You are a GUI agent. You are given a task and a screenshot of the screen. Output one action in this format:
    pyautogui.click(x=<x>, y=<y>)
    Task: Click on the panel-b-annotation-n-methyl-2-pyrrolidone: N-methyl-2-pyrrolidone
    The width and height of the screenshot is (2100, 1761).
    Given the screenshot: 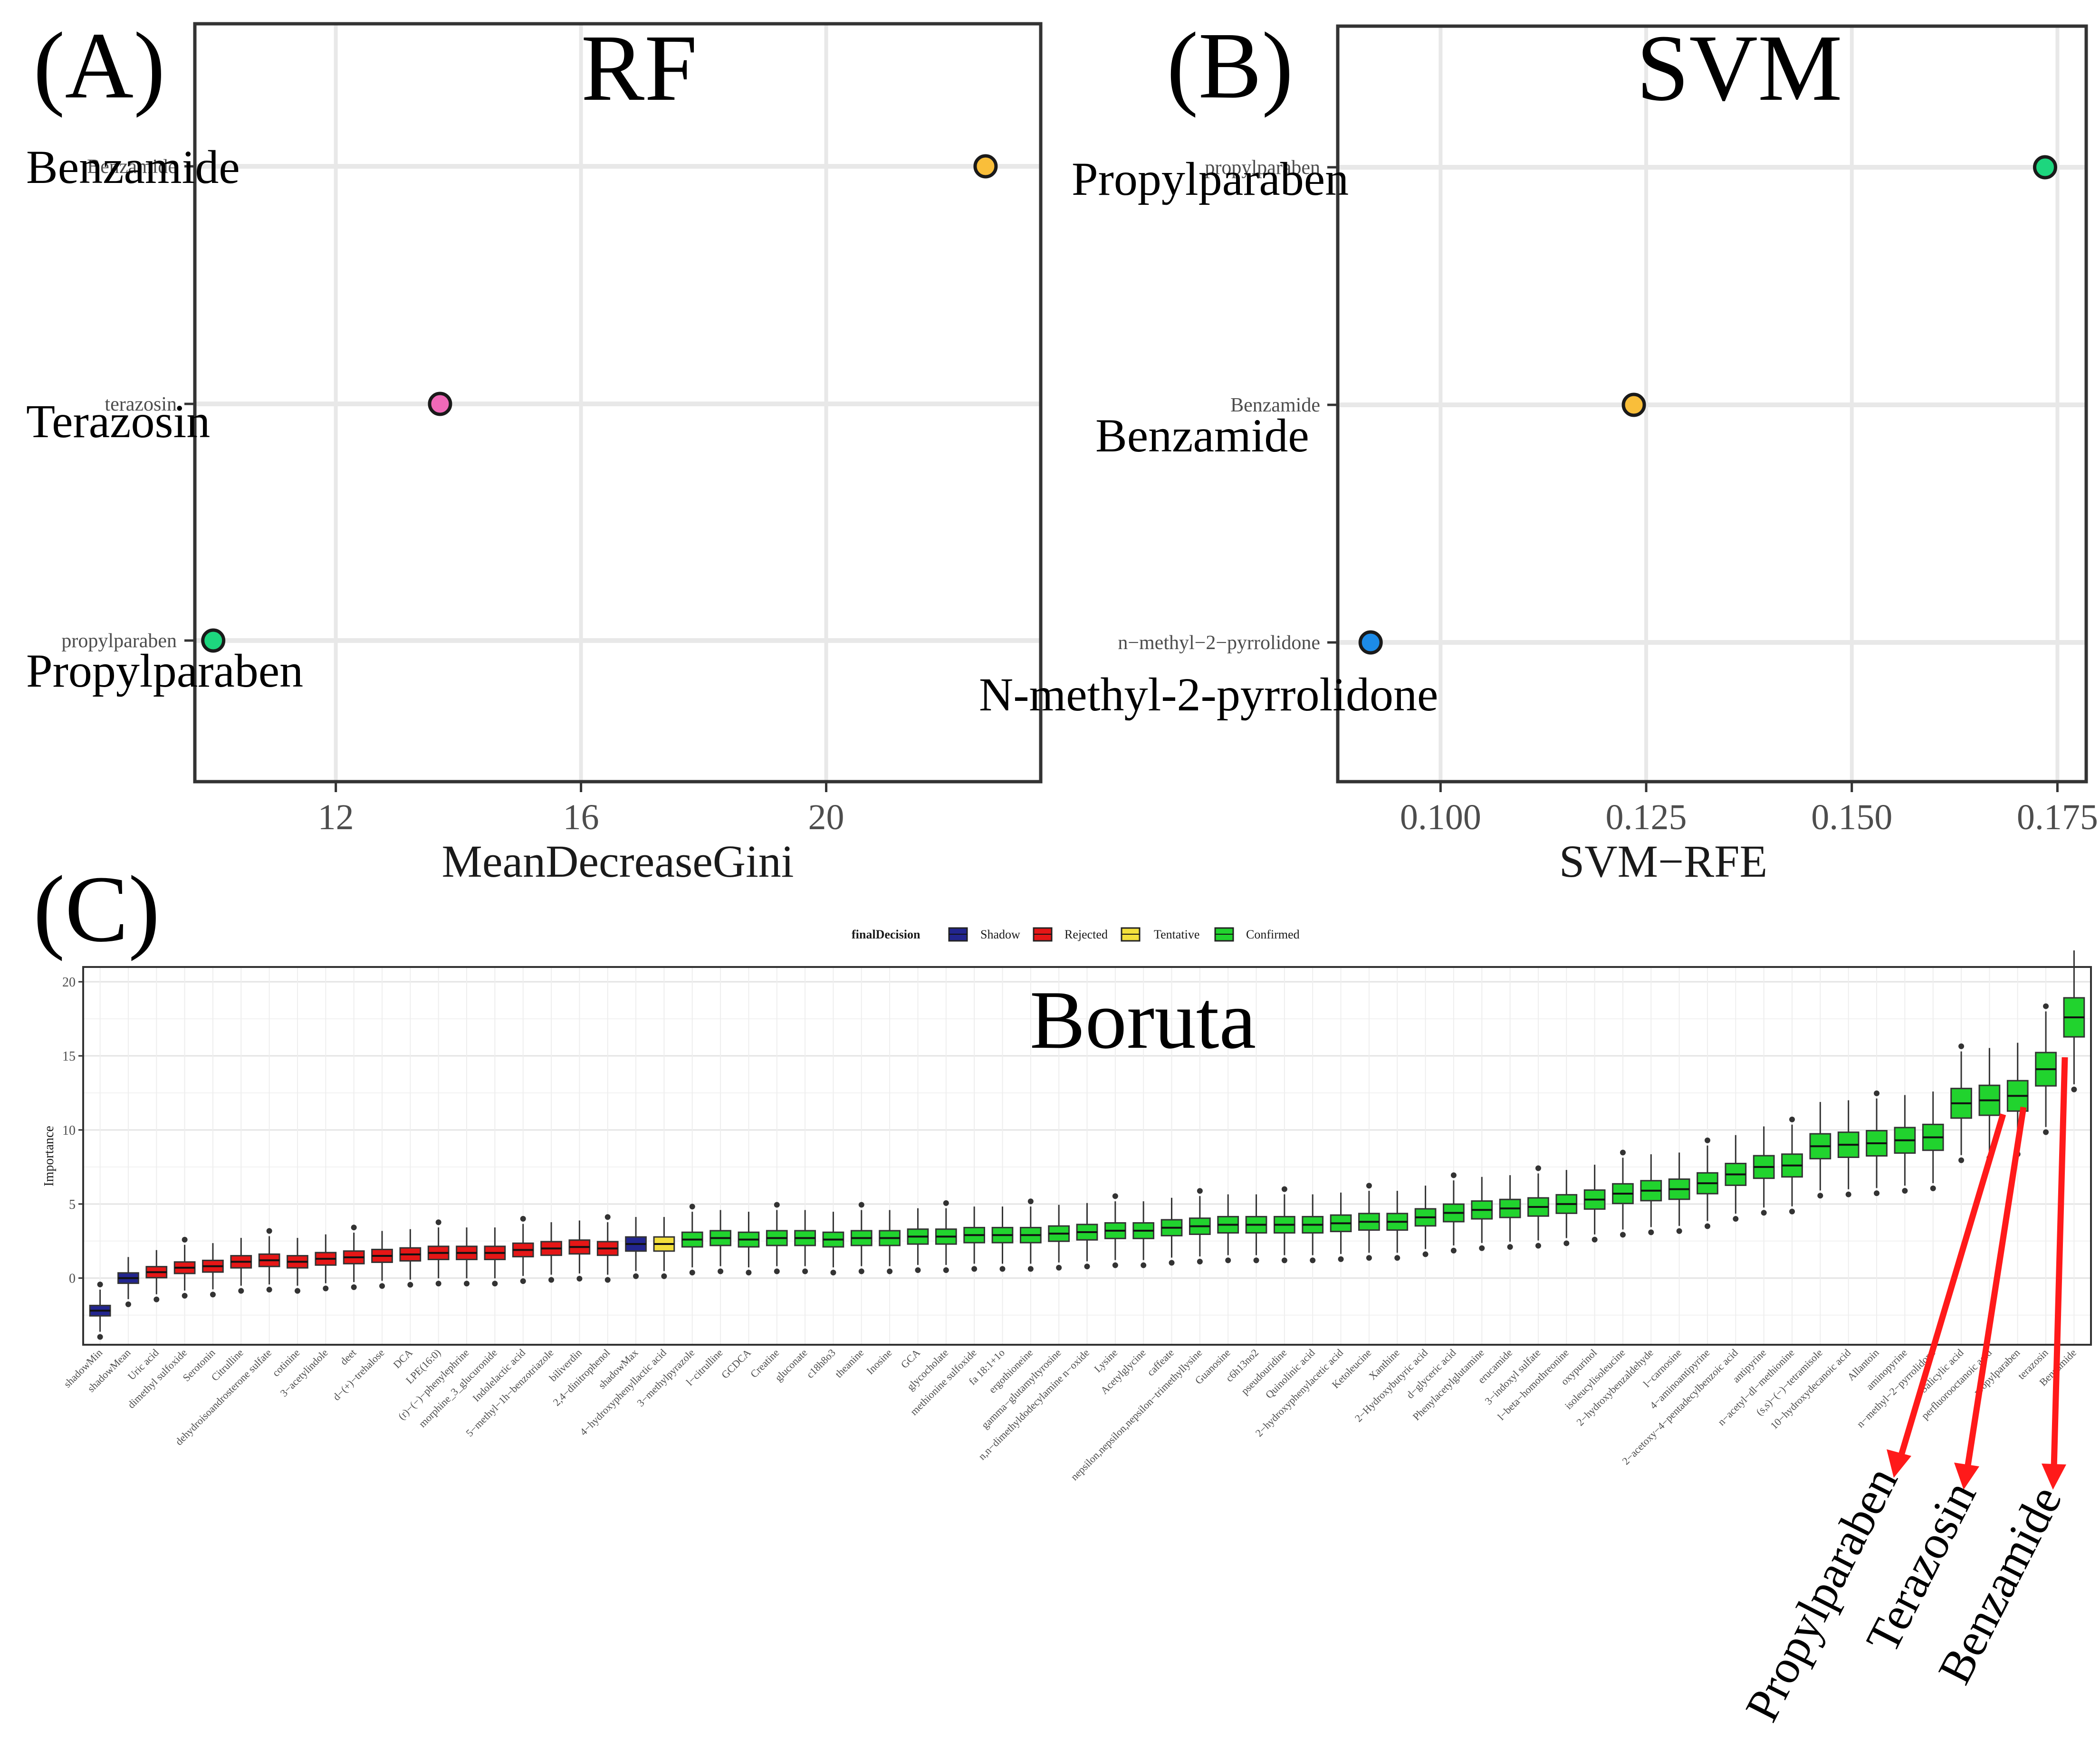 What is the action you would take?
    pyautogui.click(x=1208, y=694)
    